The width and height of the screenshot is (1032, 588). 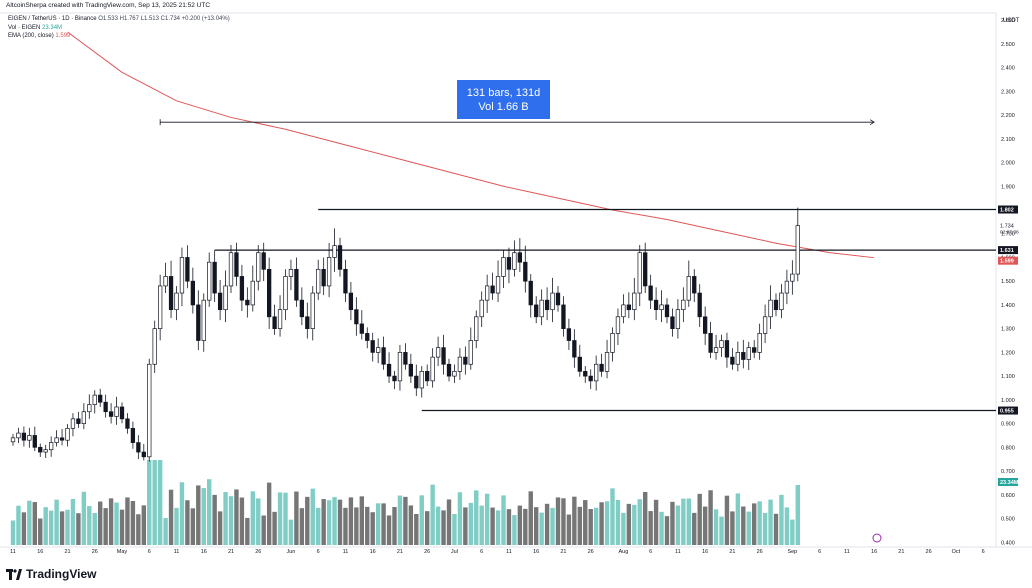 What do you see at coordinates (119, 28) in the screenshot?
I see `legend-volume-row: Vol · EIGEN 23.34M` at bounding box center [119, 28].